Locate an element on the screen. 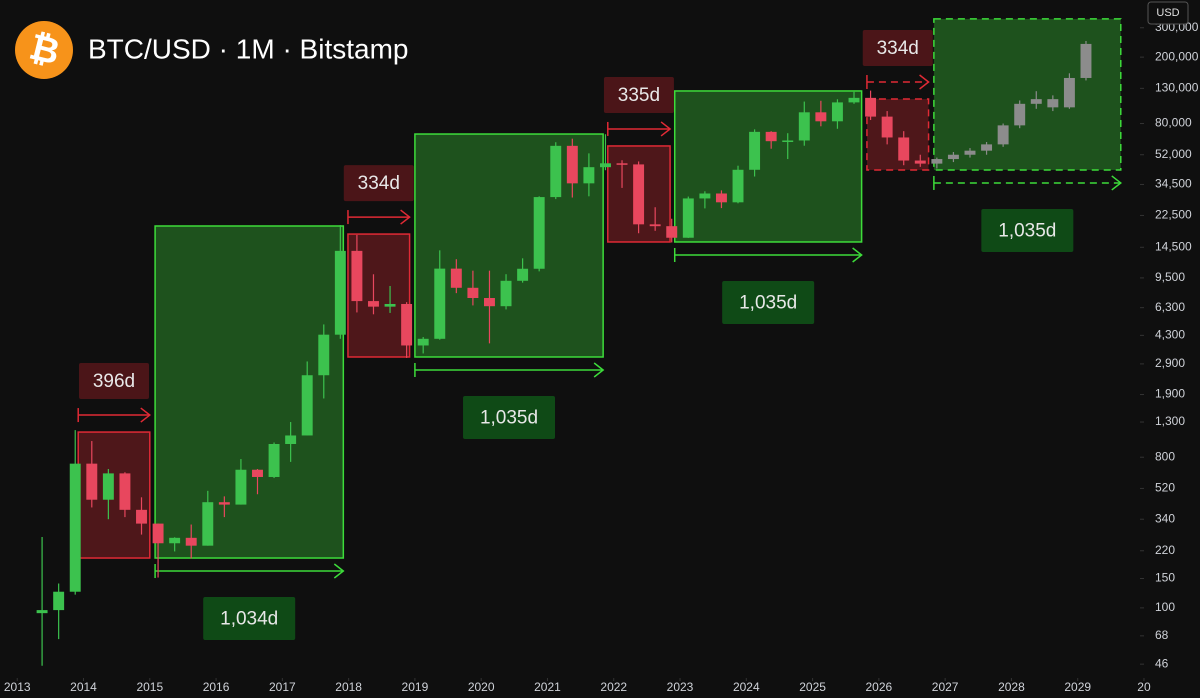 Image resolution: width=1200 pixels, height=698 pixels. x-tick-label: 2019 is located at coordinates (415, 687).